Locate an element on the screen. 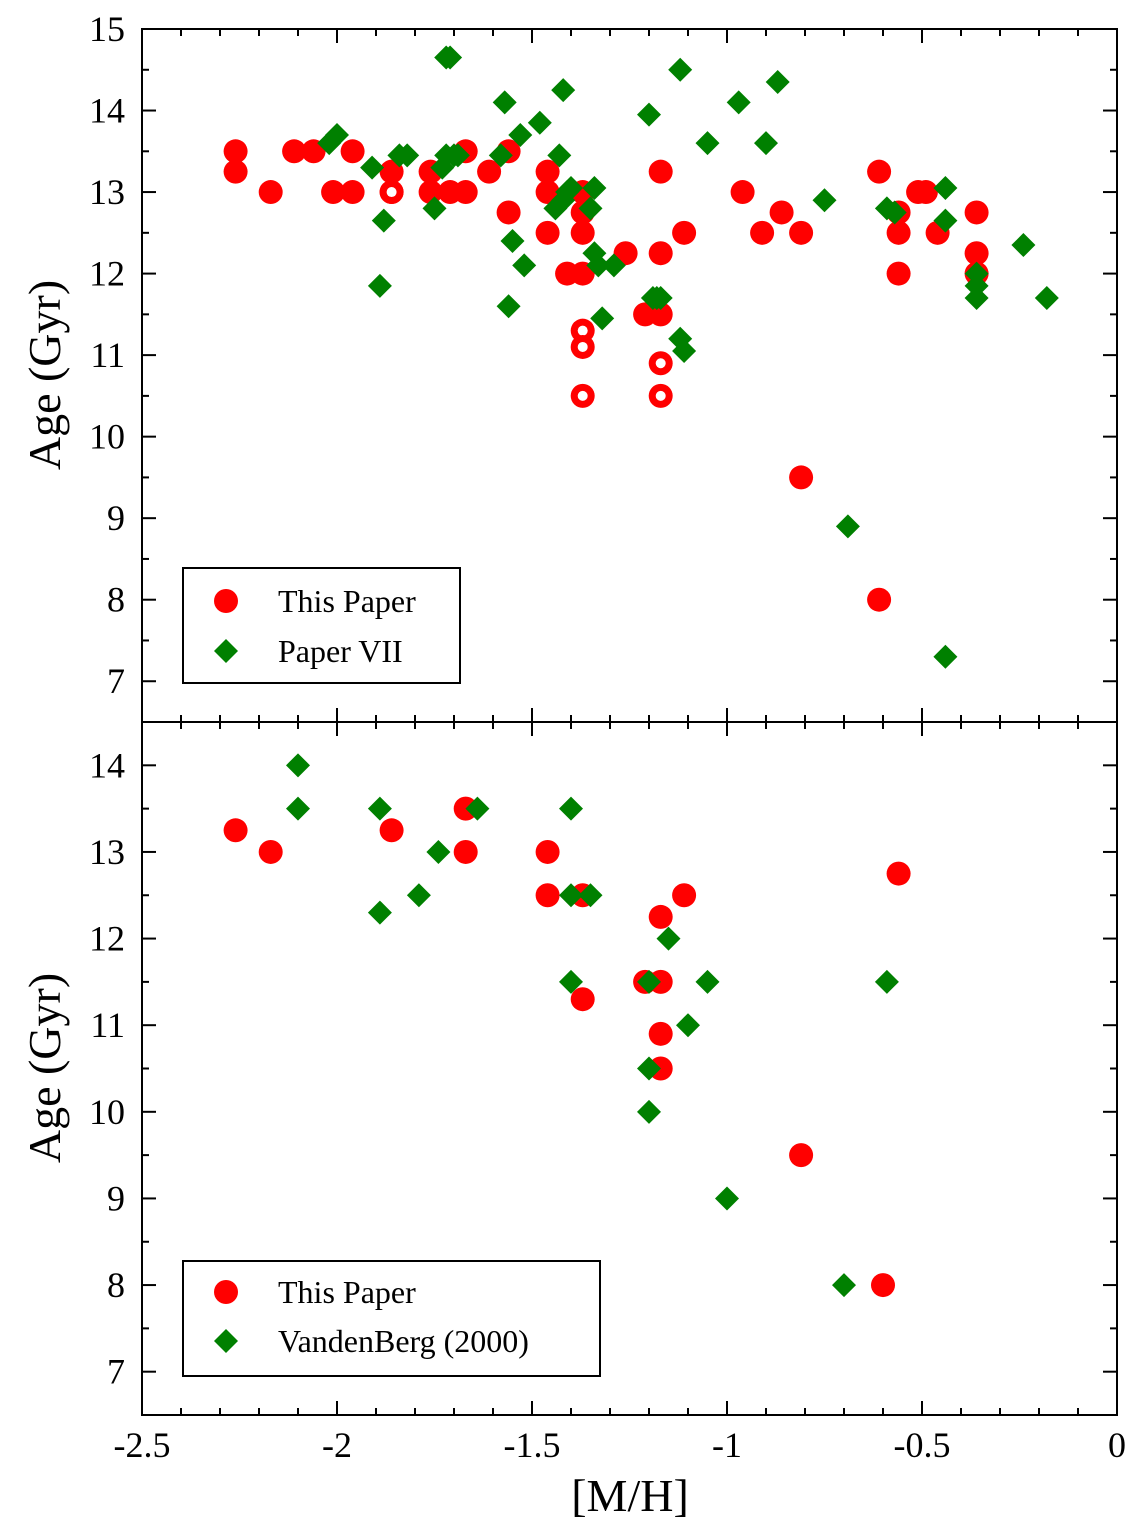 The height and width of the screenshot is (1526, 1133). x-tick-label: -0.5 is located at coordinates (922, 1445).